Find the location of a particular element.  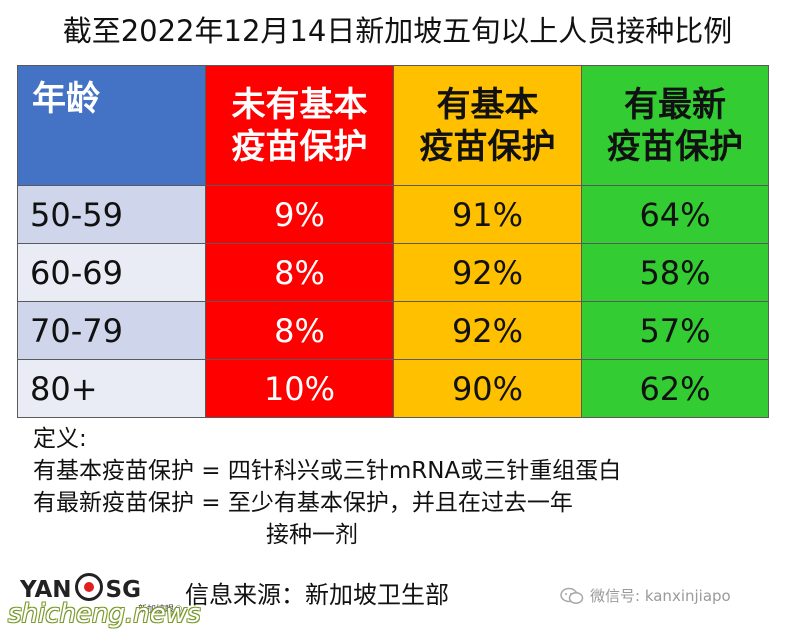

latest-protection-cell: 58% is located at coordinates (675, 272).